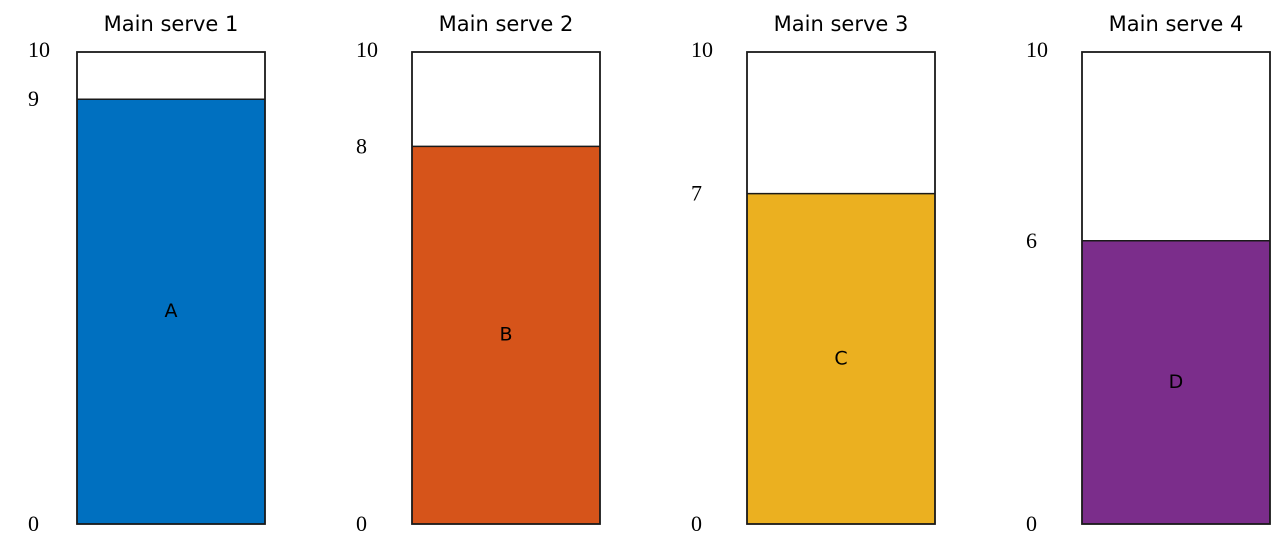  Describe the element at coordinates (361, 145) in the screenshot. I see `tick-label-value-2: 8` at that location.